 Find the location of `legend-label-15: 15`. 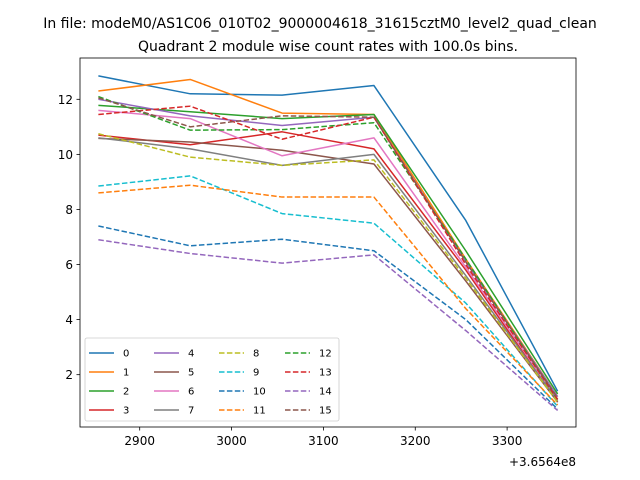

legend-label-15: 15 is located at coordinates (325, 411).